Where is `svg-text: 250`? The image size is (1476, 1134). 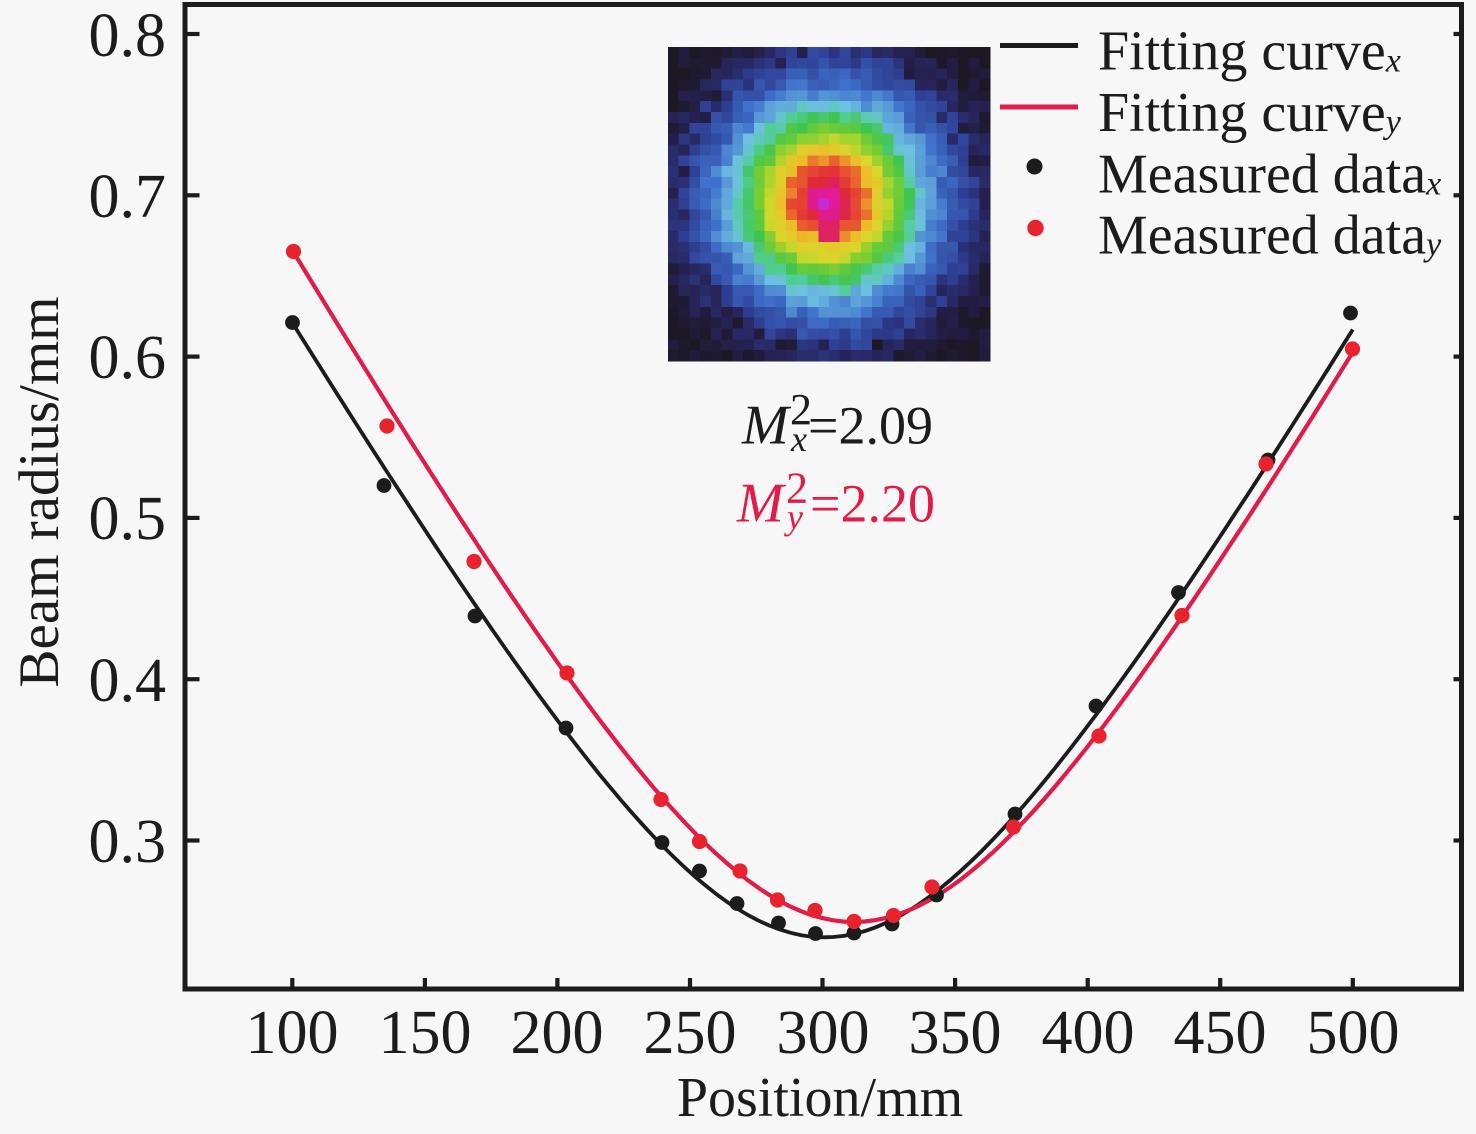
svg-text: 250 is located at coordinates (690, 1033).